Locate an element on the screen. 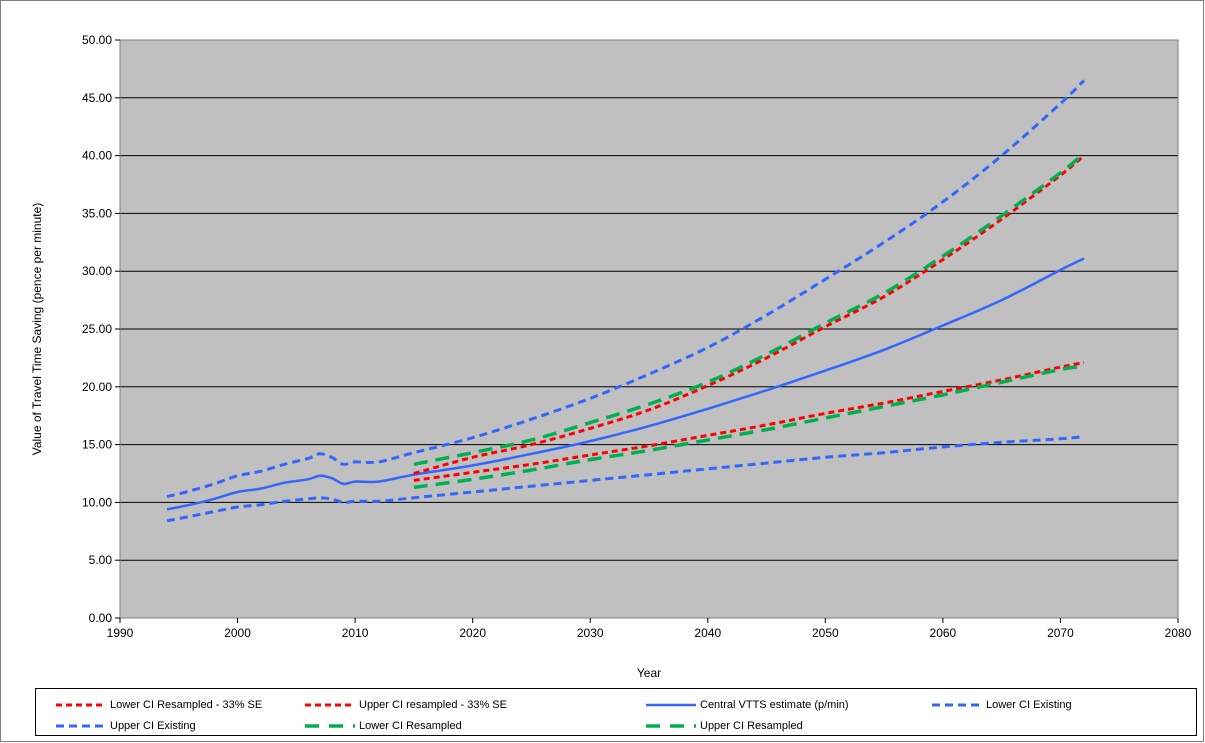 The height and width of the screenshot is (743, 1205). x-tick-label: 2020 is located at coordinates (472, 633).